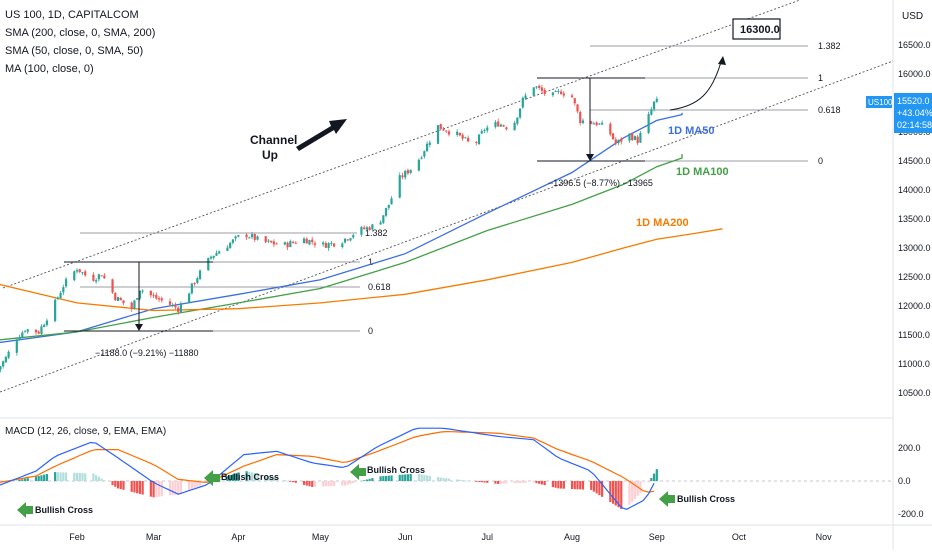 The width and height of the screenshot is (932, 555). What do you see at coordinates (49, 69) in the screenshot?
I see `legend-ma100: MA (100, close, 0)` at bounding box center [49, 69].